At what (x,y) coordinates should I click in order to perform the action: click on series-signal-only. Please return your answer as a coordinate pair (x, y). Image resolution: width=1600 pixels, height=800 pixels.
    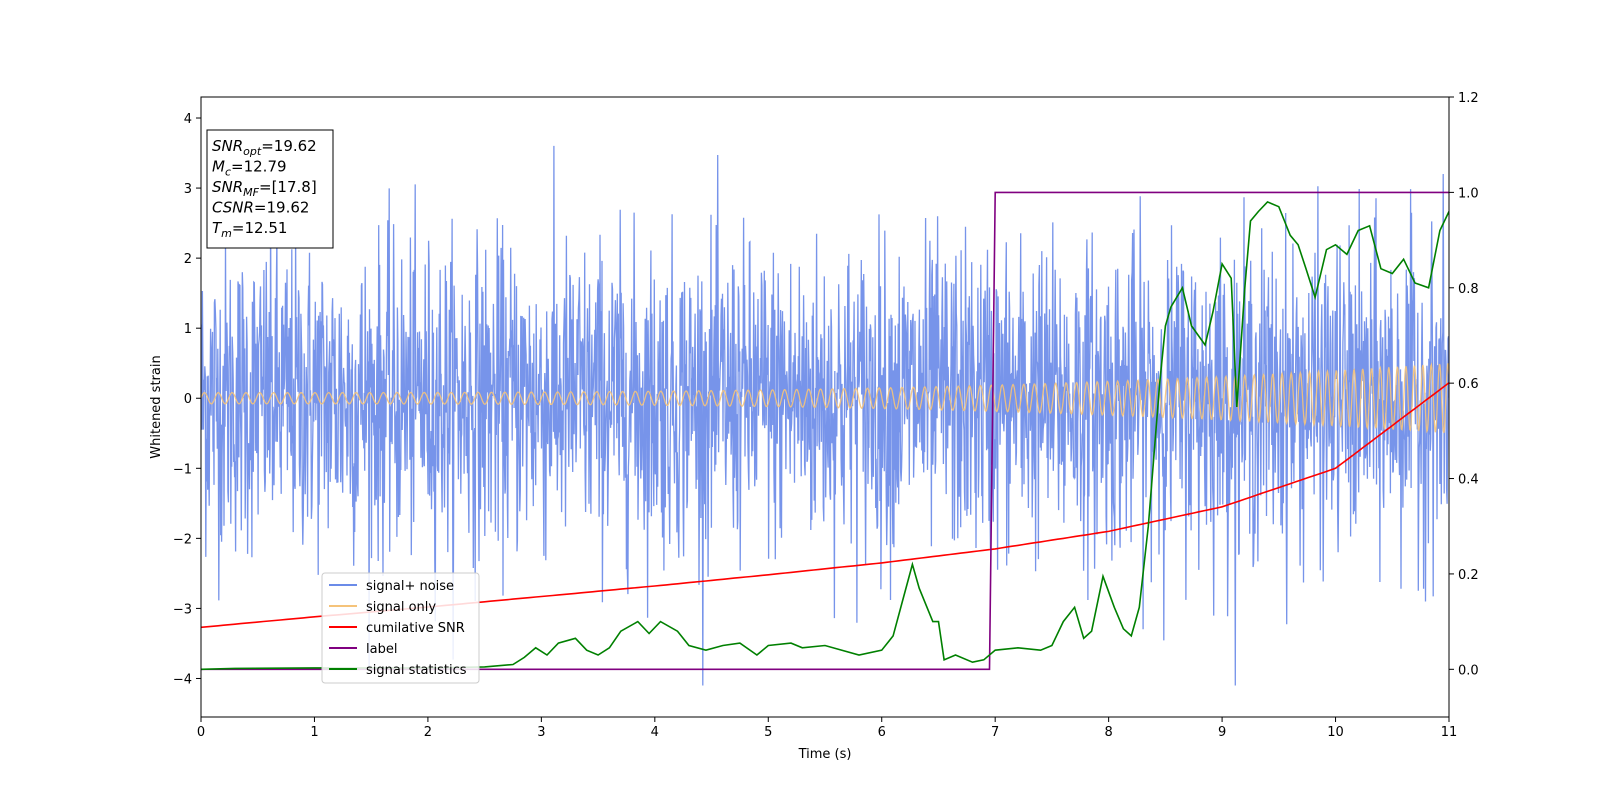
    Looking at the image, I should click on (825, 398).